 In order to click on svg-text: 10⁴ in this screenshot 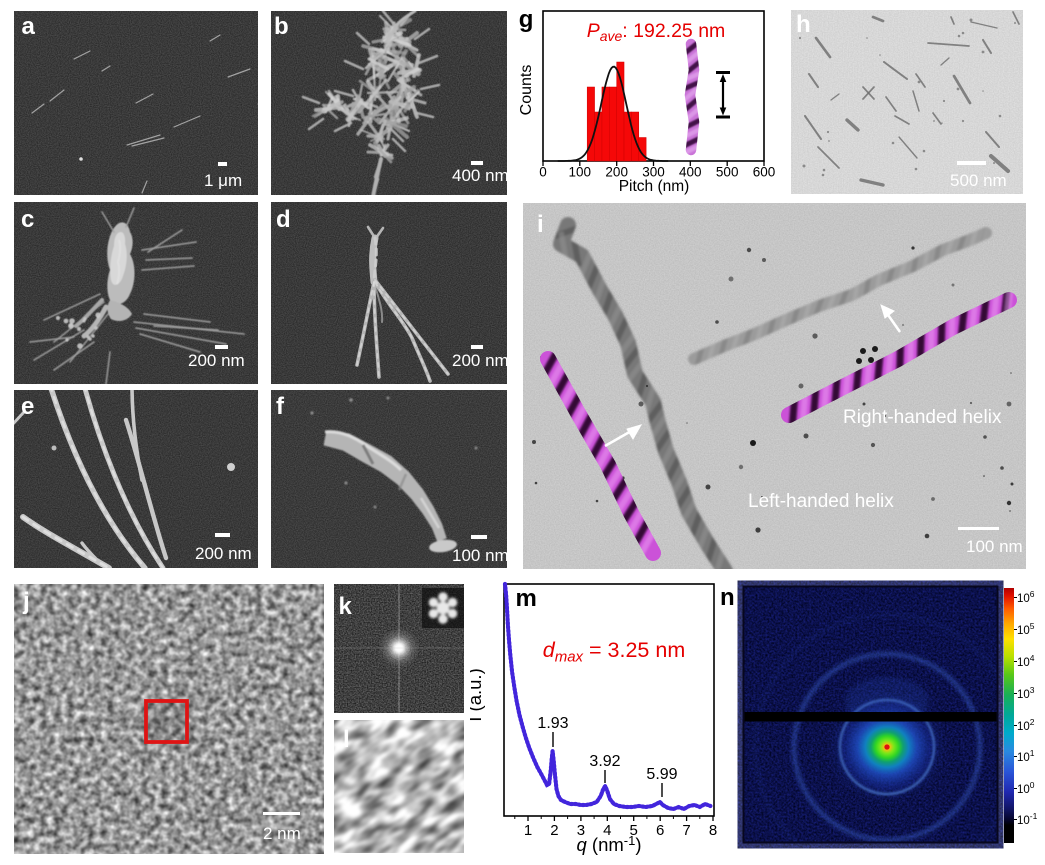, I will do `click(1026, 661)`.